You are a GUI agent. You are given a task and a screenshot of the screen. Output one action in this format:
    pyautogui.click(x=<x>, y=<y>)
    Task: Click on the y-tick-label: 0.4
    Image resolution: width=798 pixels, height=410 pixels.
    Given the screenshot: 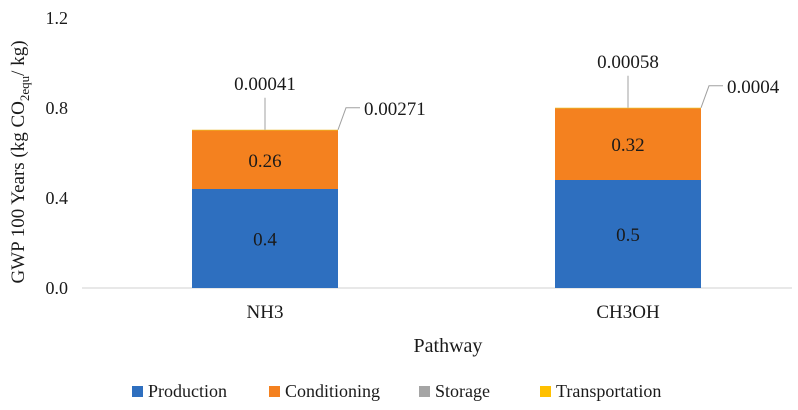 What is the action you would take?
    pyautogui.click(x=57, y=198)
    